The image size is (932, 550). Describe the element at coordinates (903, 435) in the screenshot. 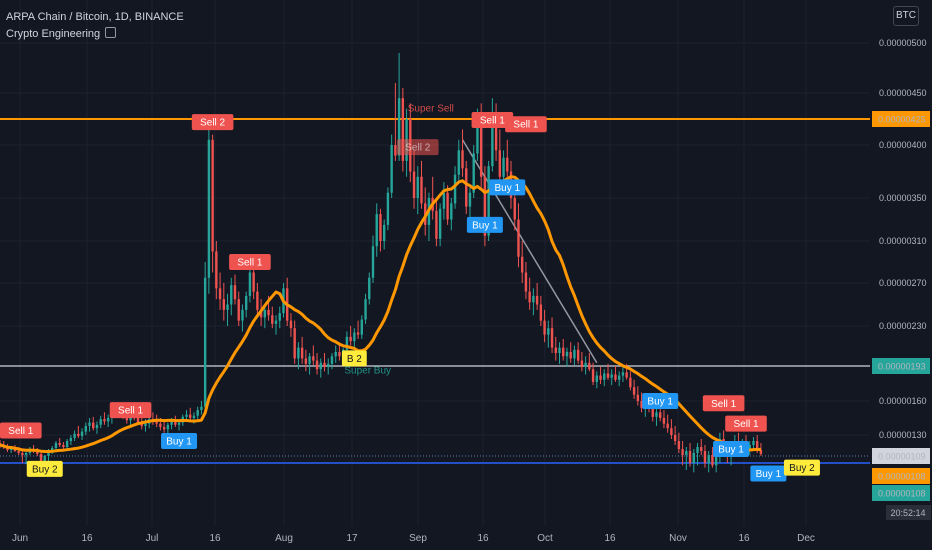

I see `y-tick-label: 0.00000130` at that location.